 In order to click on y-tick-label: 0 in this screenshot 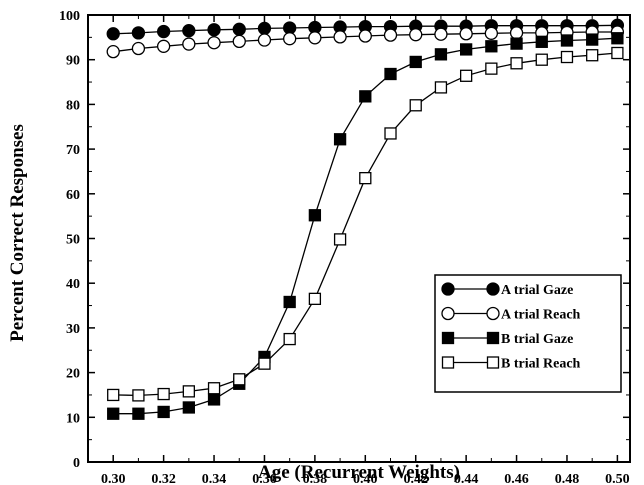, I will do `click(76, 463)`.